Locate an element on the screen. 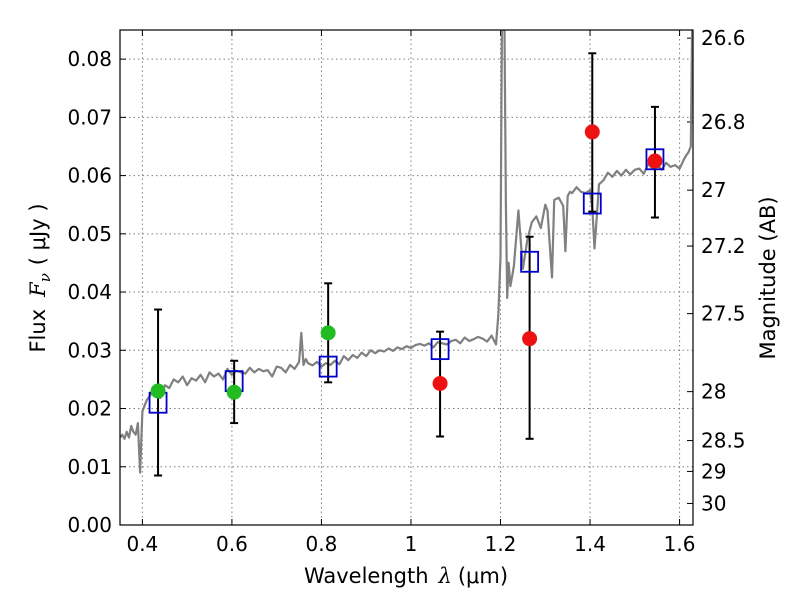 This screenshot has width=800, height=600. y-tick-label: 0.08 is located at coordinates (89, 59).